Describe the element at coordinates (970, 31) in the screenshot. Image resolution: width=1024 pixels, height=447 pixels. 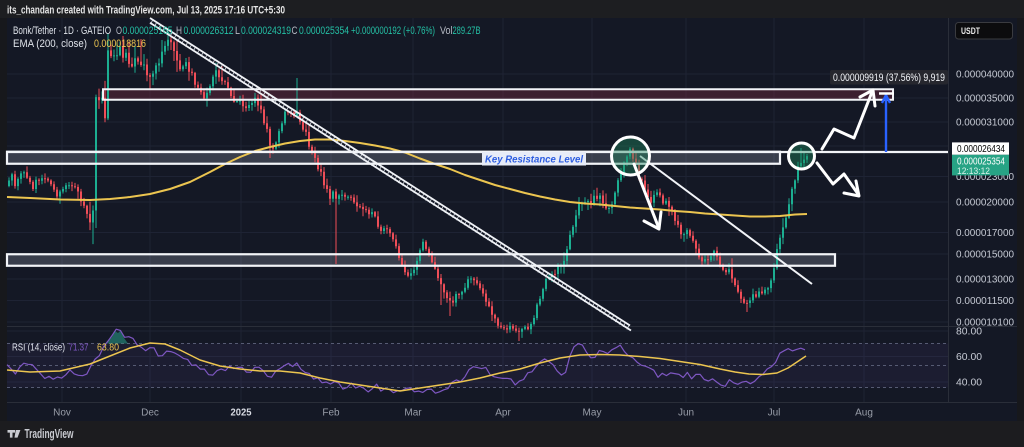
I see `svg-text: USDT` at that location.